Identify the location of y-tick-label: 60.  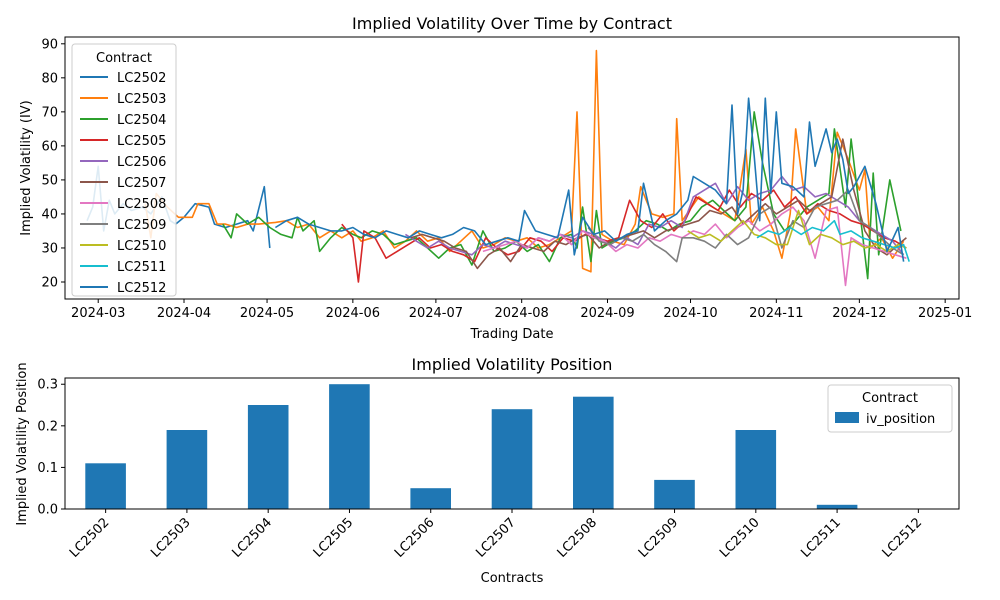
(49, 146).